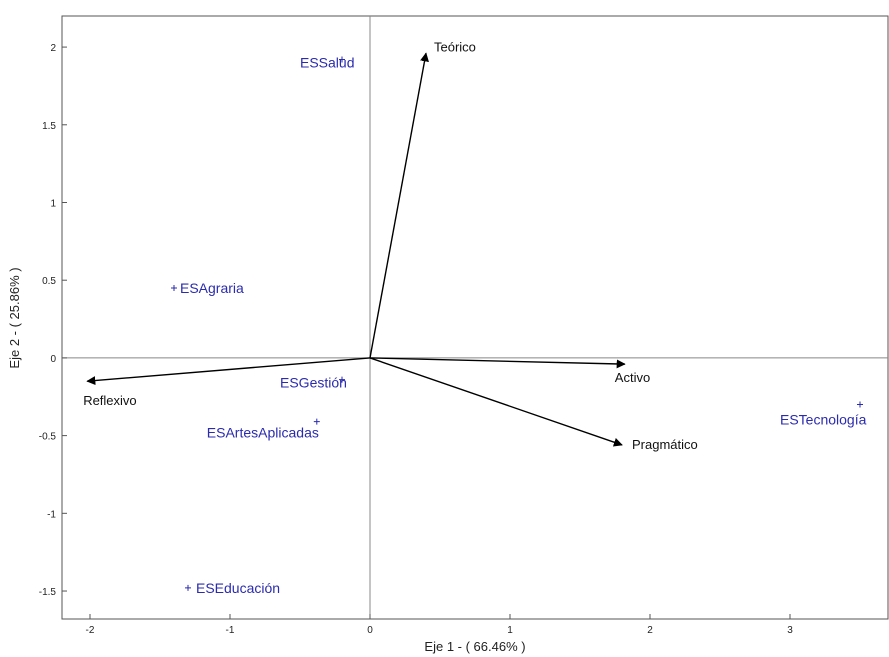  I want to click on y-tick-label: -1.5, so click(48, 592).